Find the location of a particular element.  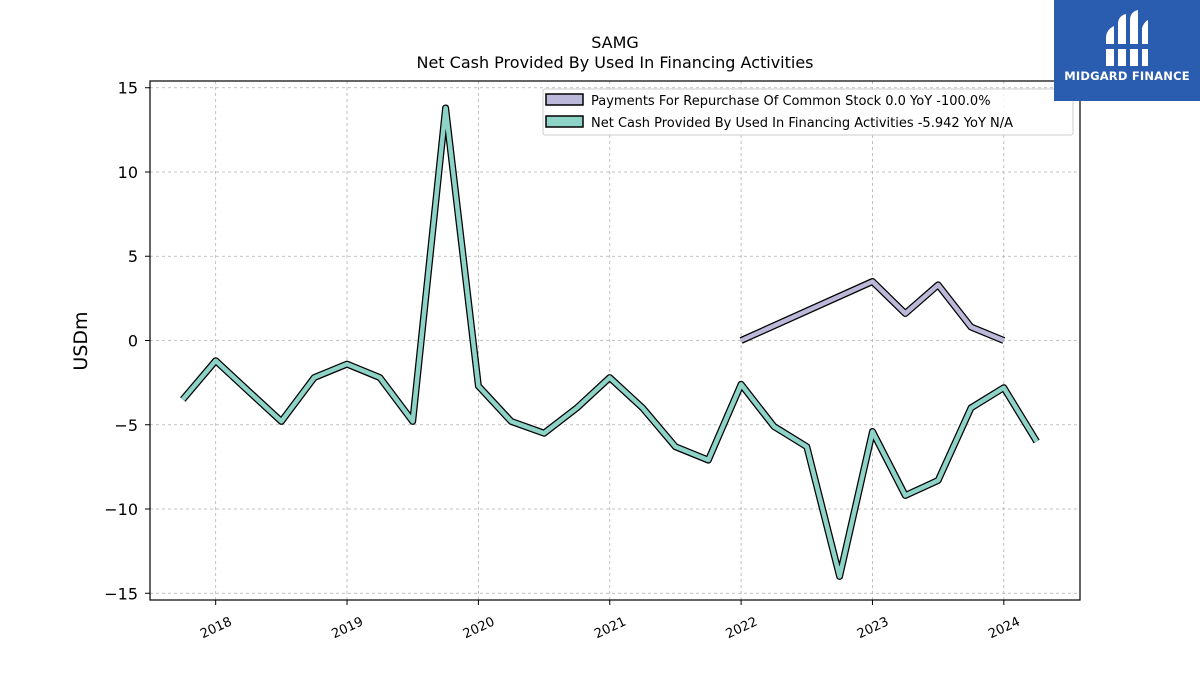

legend-swatch-repurchase is located at coordinates (564, 99).